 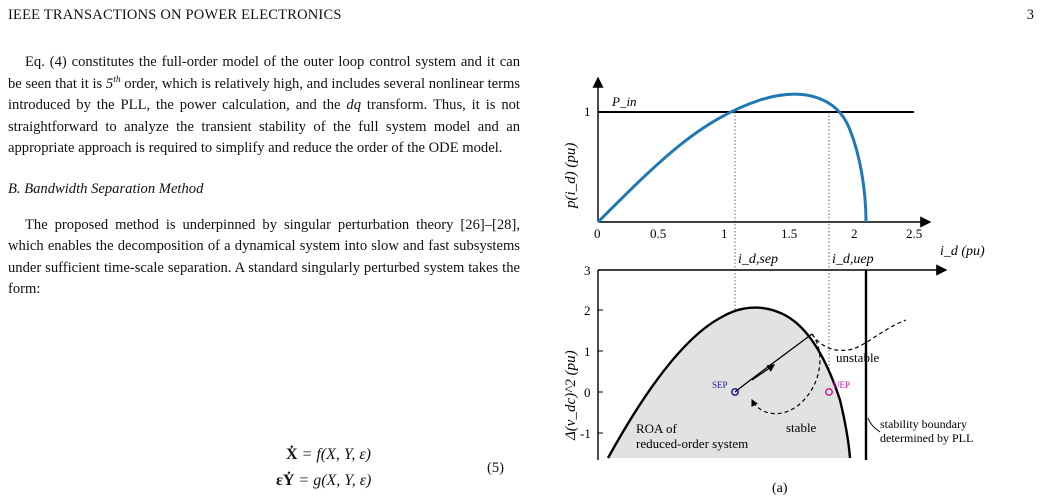 What do you see at coordinates (780, 488) in the screenshot?
I see `figure-subcaption: (a)` at bounding box center [780, 488].